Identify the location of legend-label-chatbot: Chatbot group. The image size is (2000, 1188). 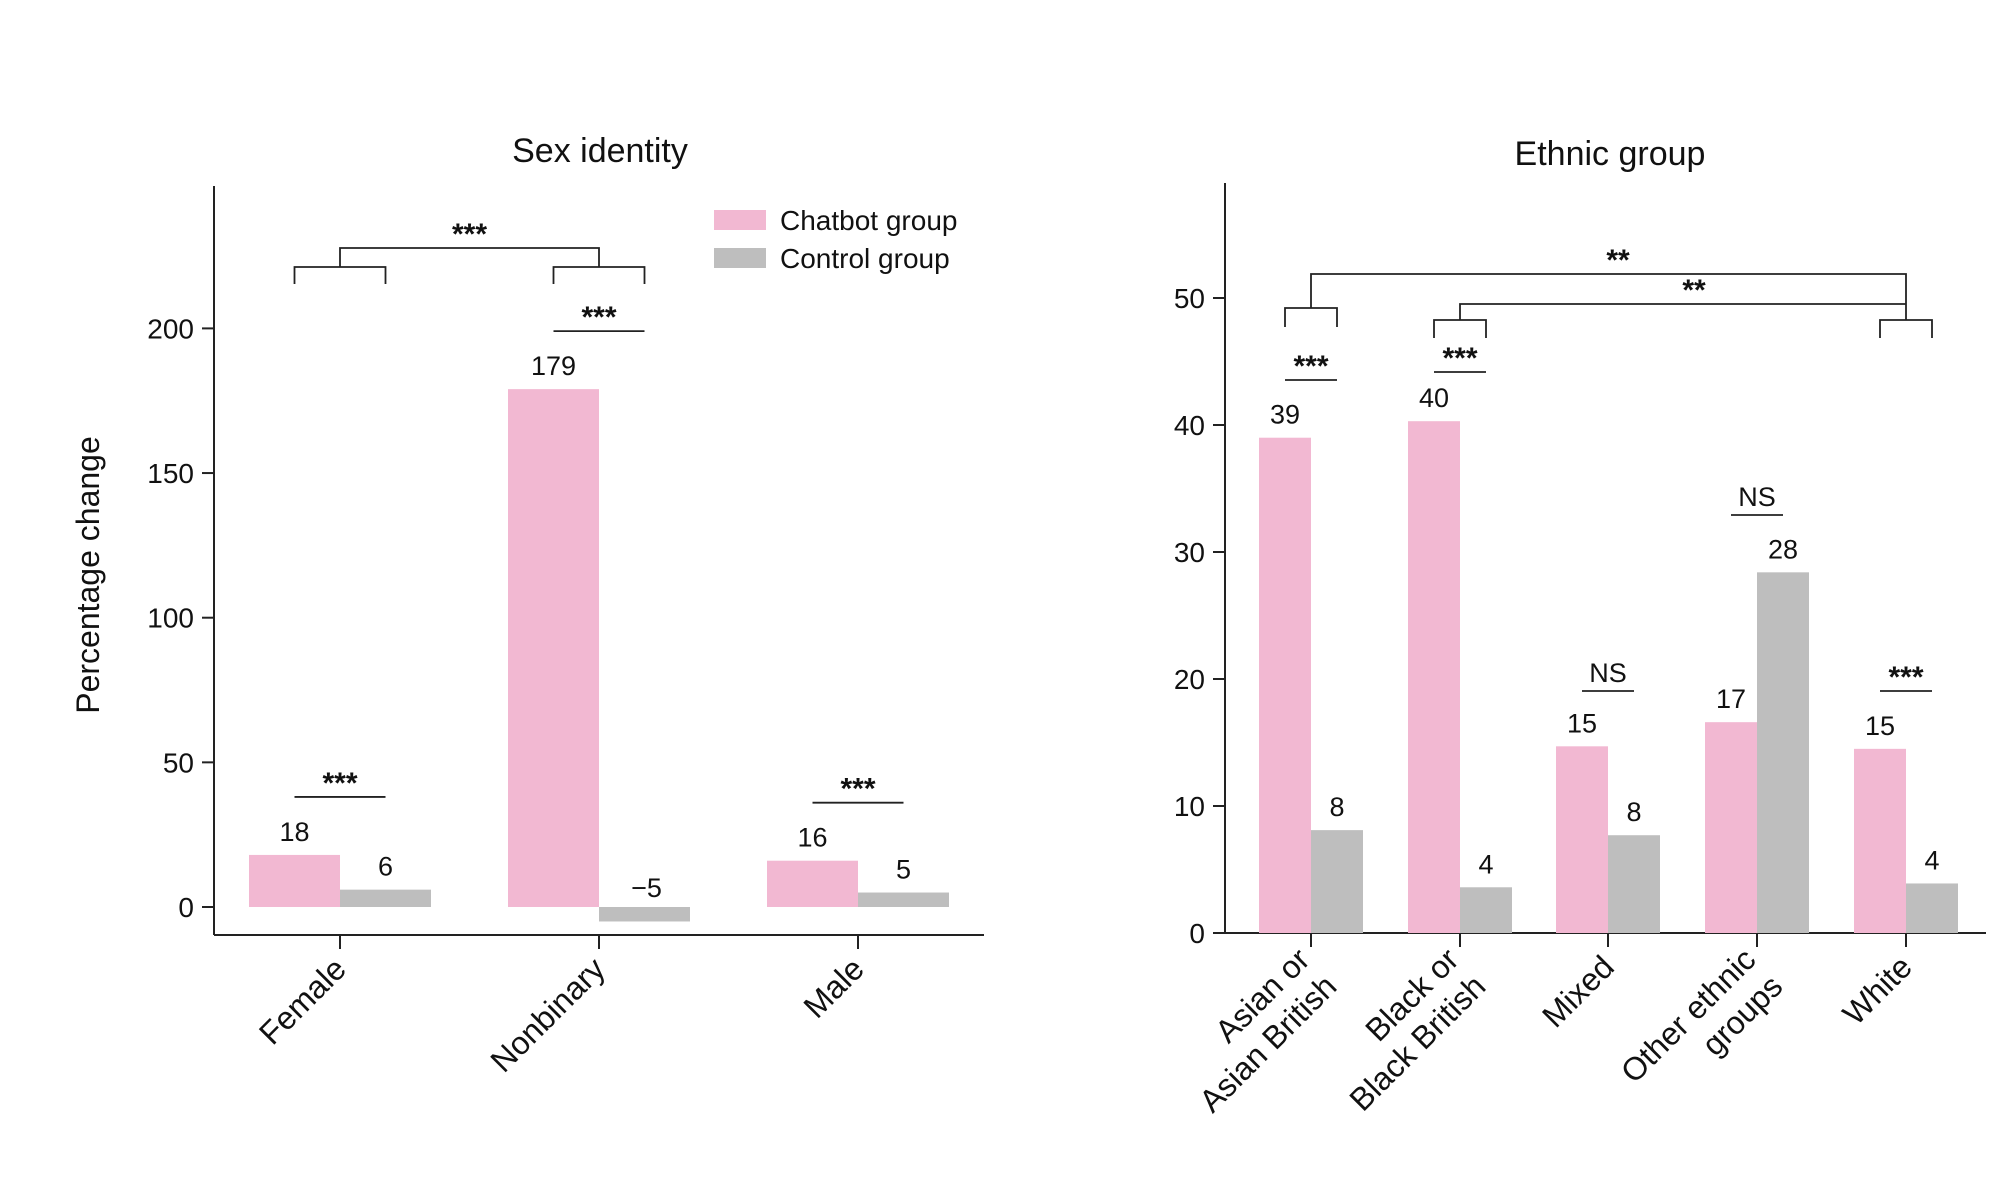
(868, 220).